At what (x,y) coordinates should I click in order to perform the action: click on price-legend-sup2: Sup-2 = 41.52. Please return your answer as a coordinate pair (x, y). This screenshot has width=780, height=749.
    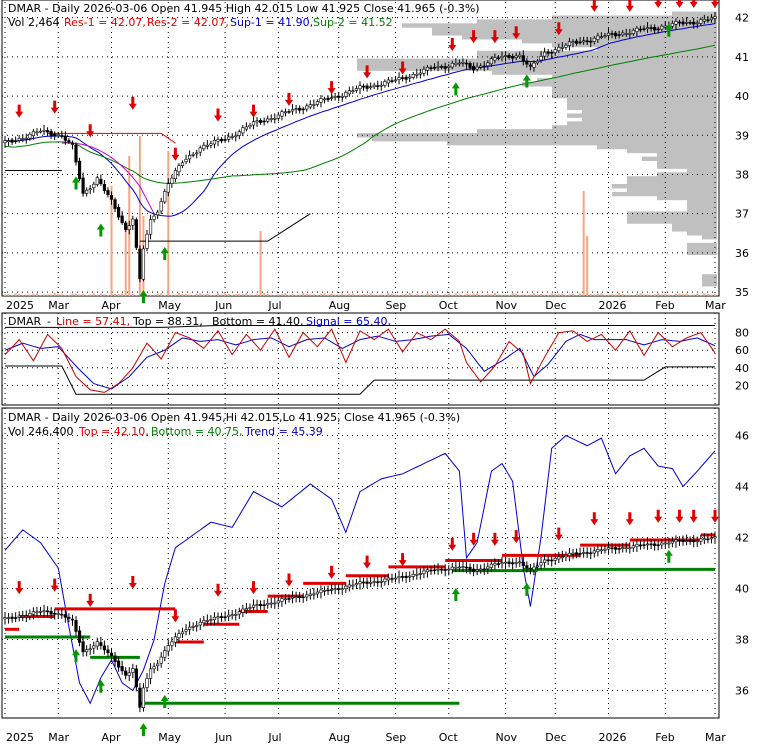
    Looking at the image, I should click on (353, 22).